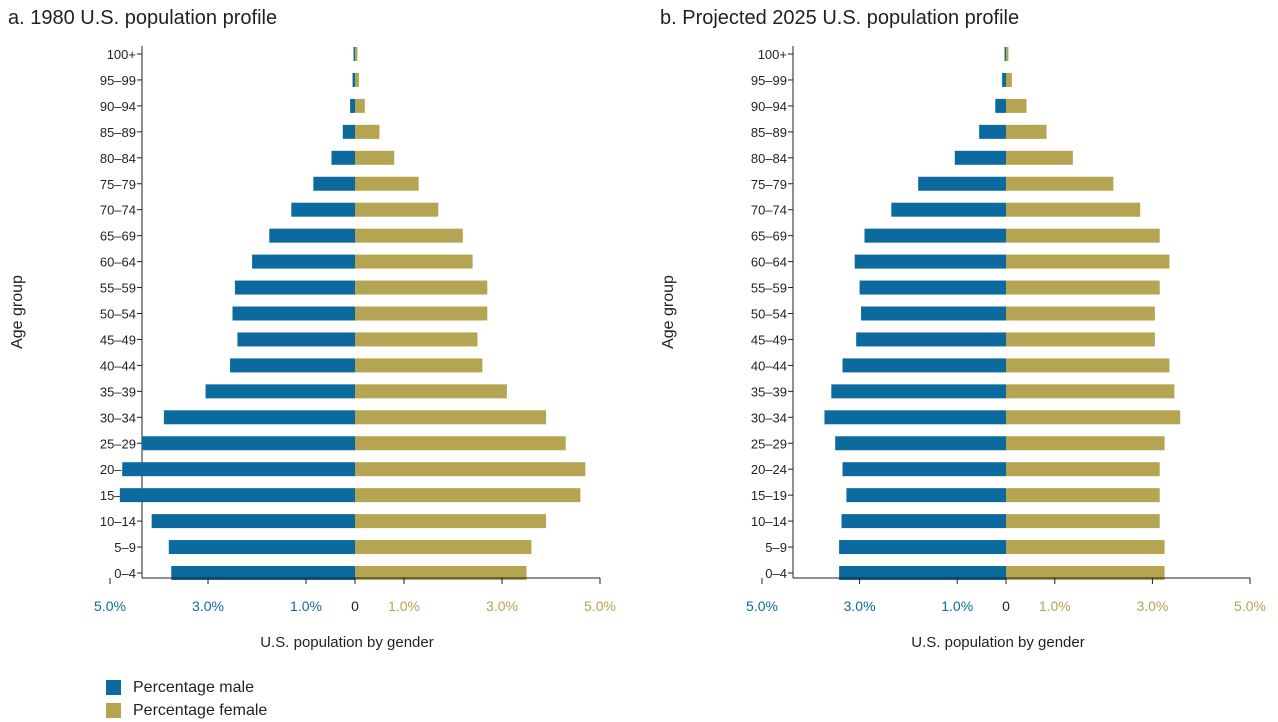 The width and height of the screenshot is (1278, 722). I want to click on age-group-label-a: 5–9, so click(125, 547).